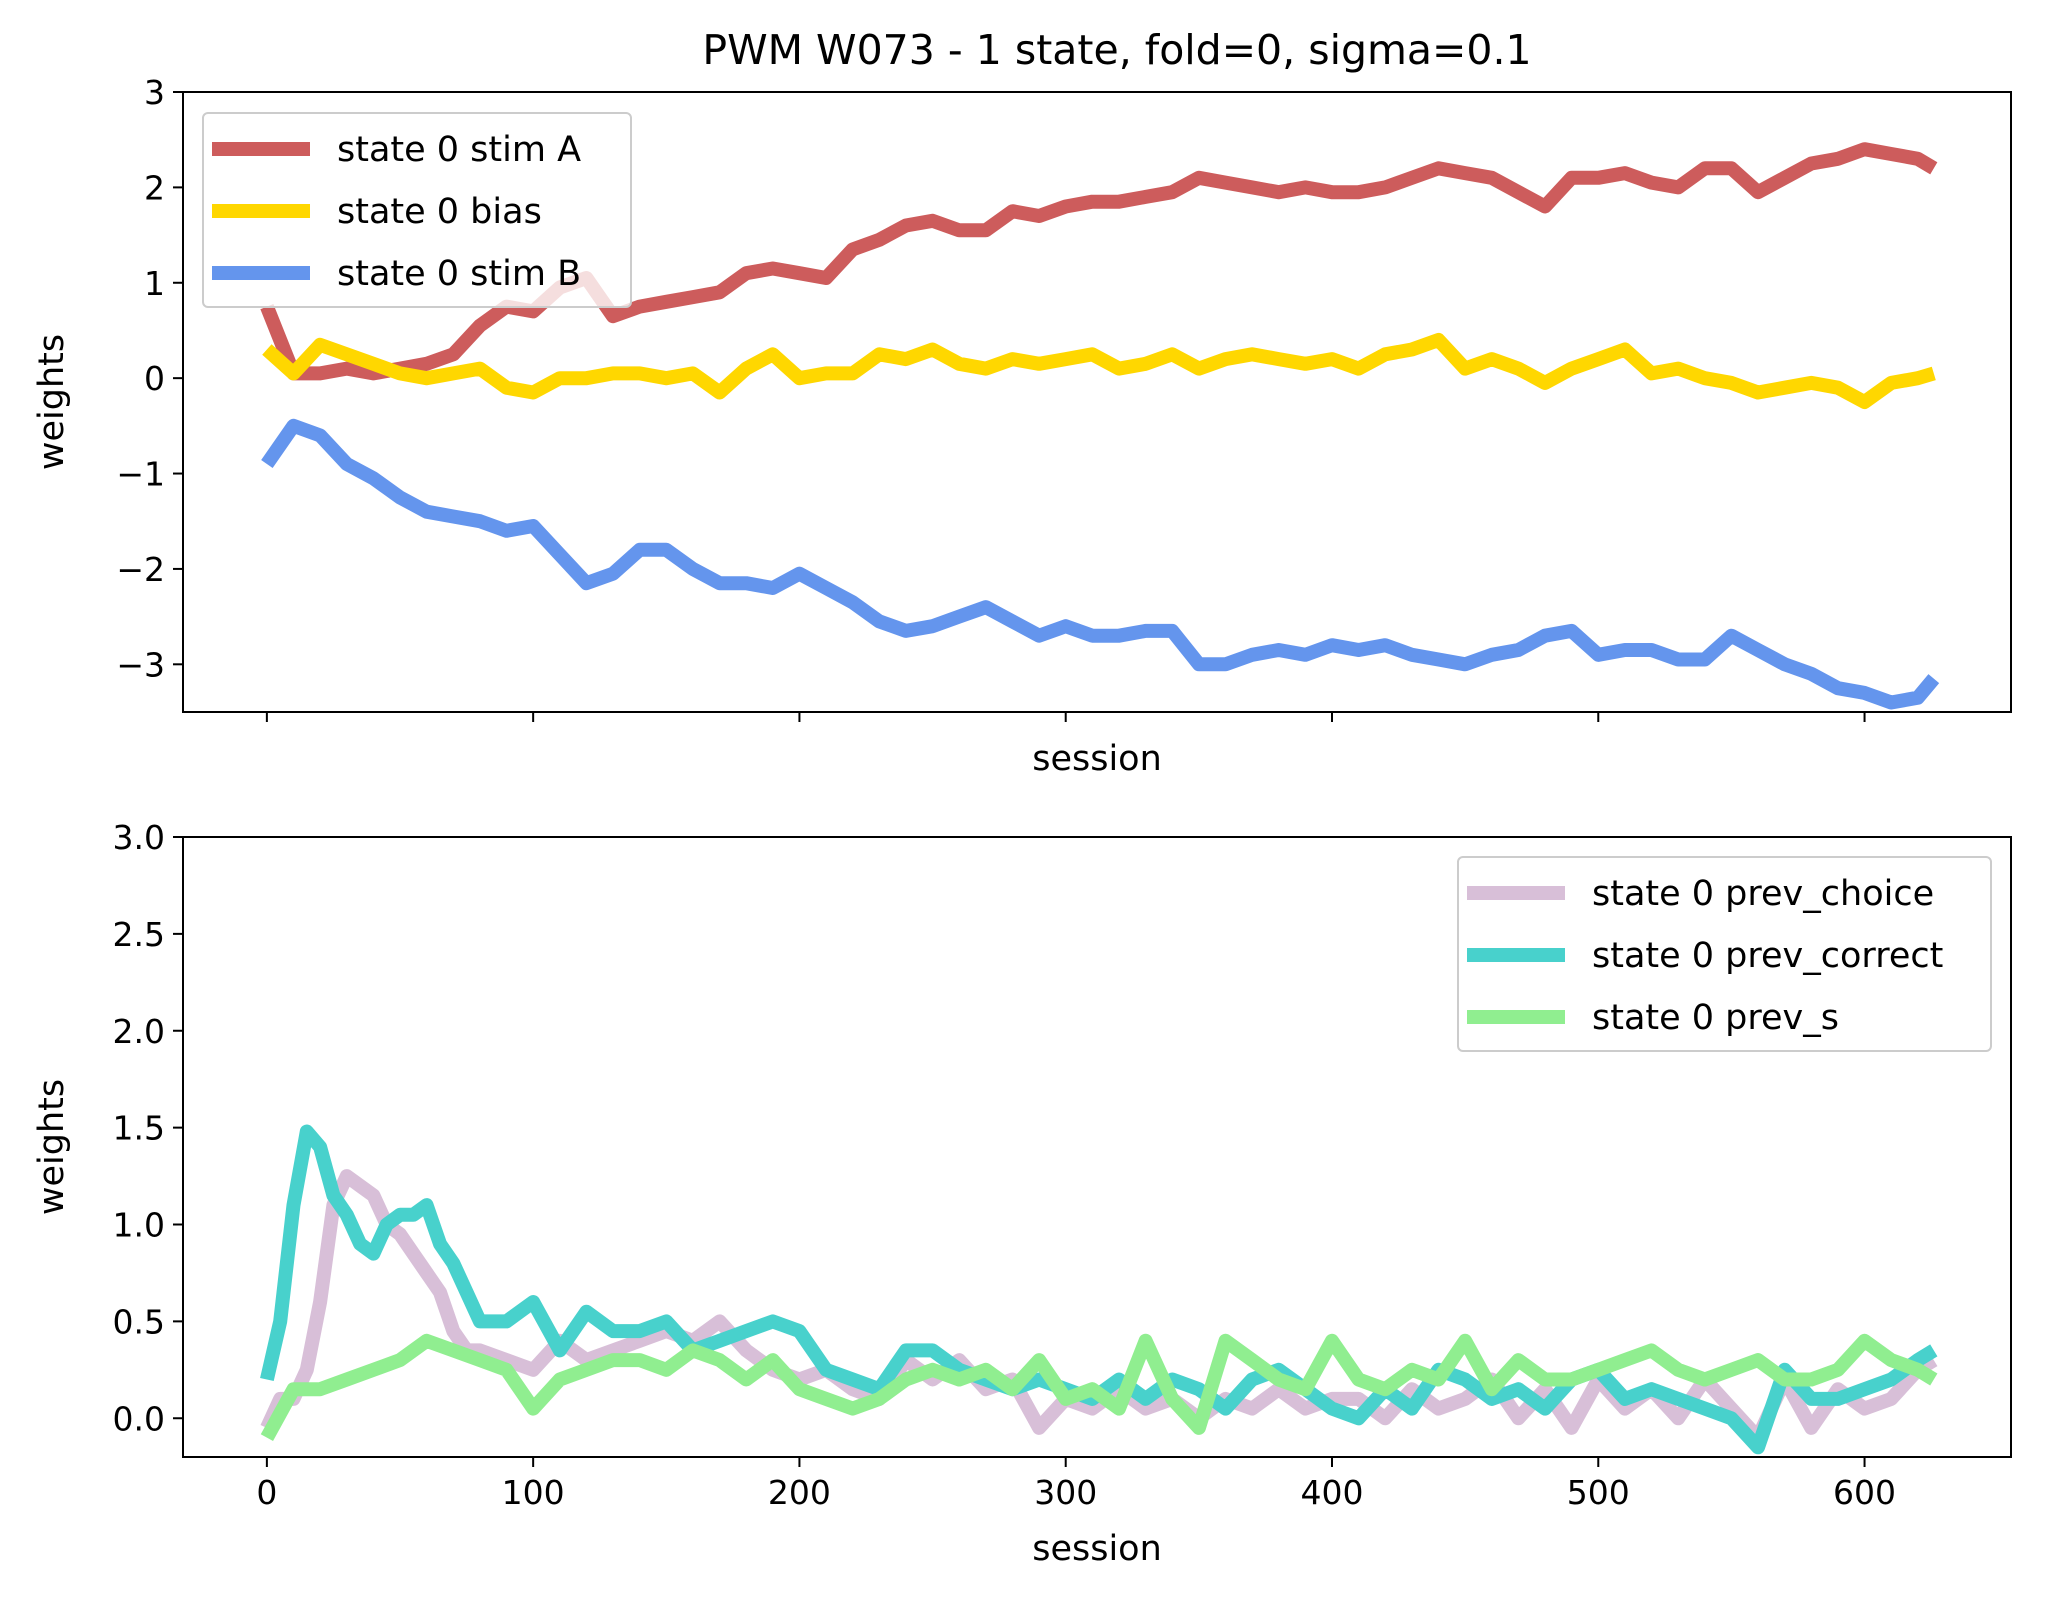  I want to click on y-tick-label-3: −3, so click(140, 664).